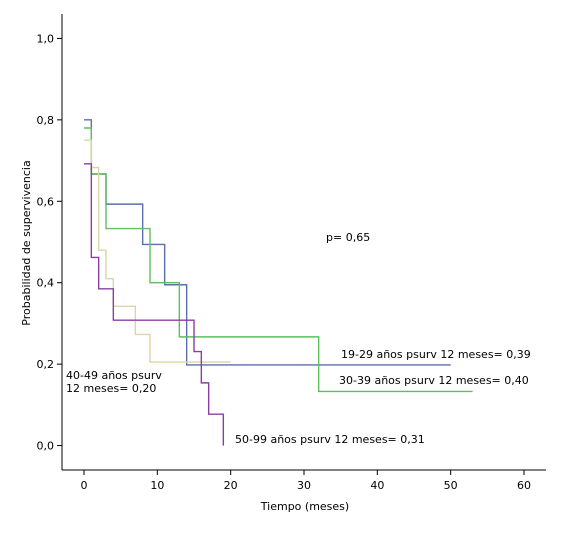  What do you see at coordinates (46, 38) in the screenshot?
I see `y-tick-label: 1,0` at bounding box center [46, 38].